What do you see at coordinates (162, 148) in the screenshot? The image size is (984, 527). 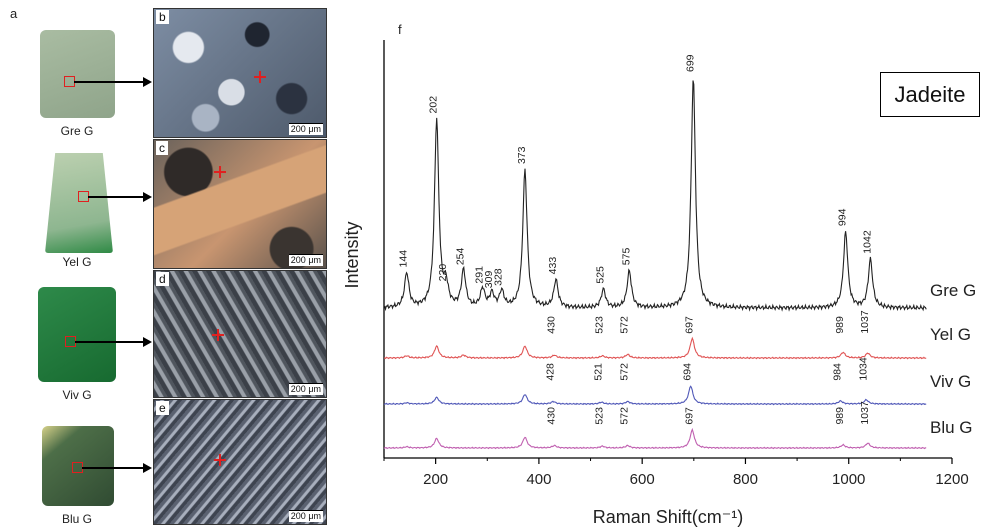 I see `micrograph-letter: c` at bounding box center [162, 148].